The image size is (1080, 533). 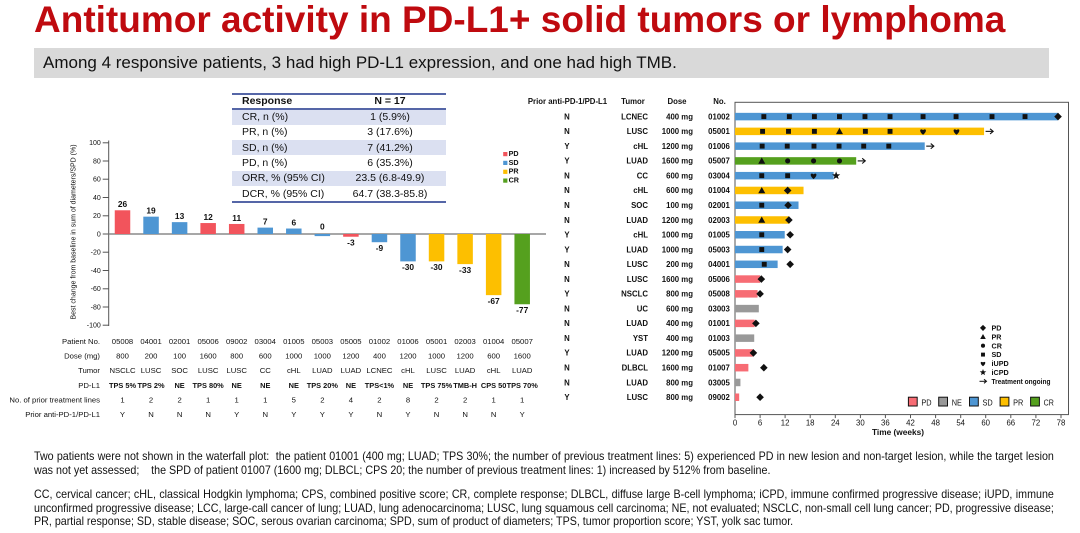 What do you see at coordinates (180, 216) in the screenshot?
I see `svg-text: 13` at bounding box center [180, 216].